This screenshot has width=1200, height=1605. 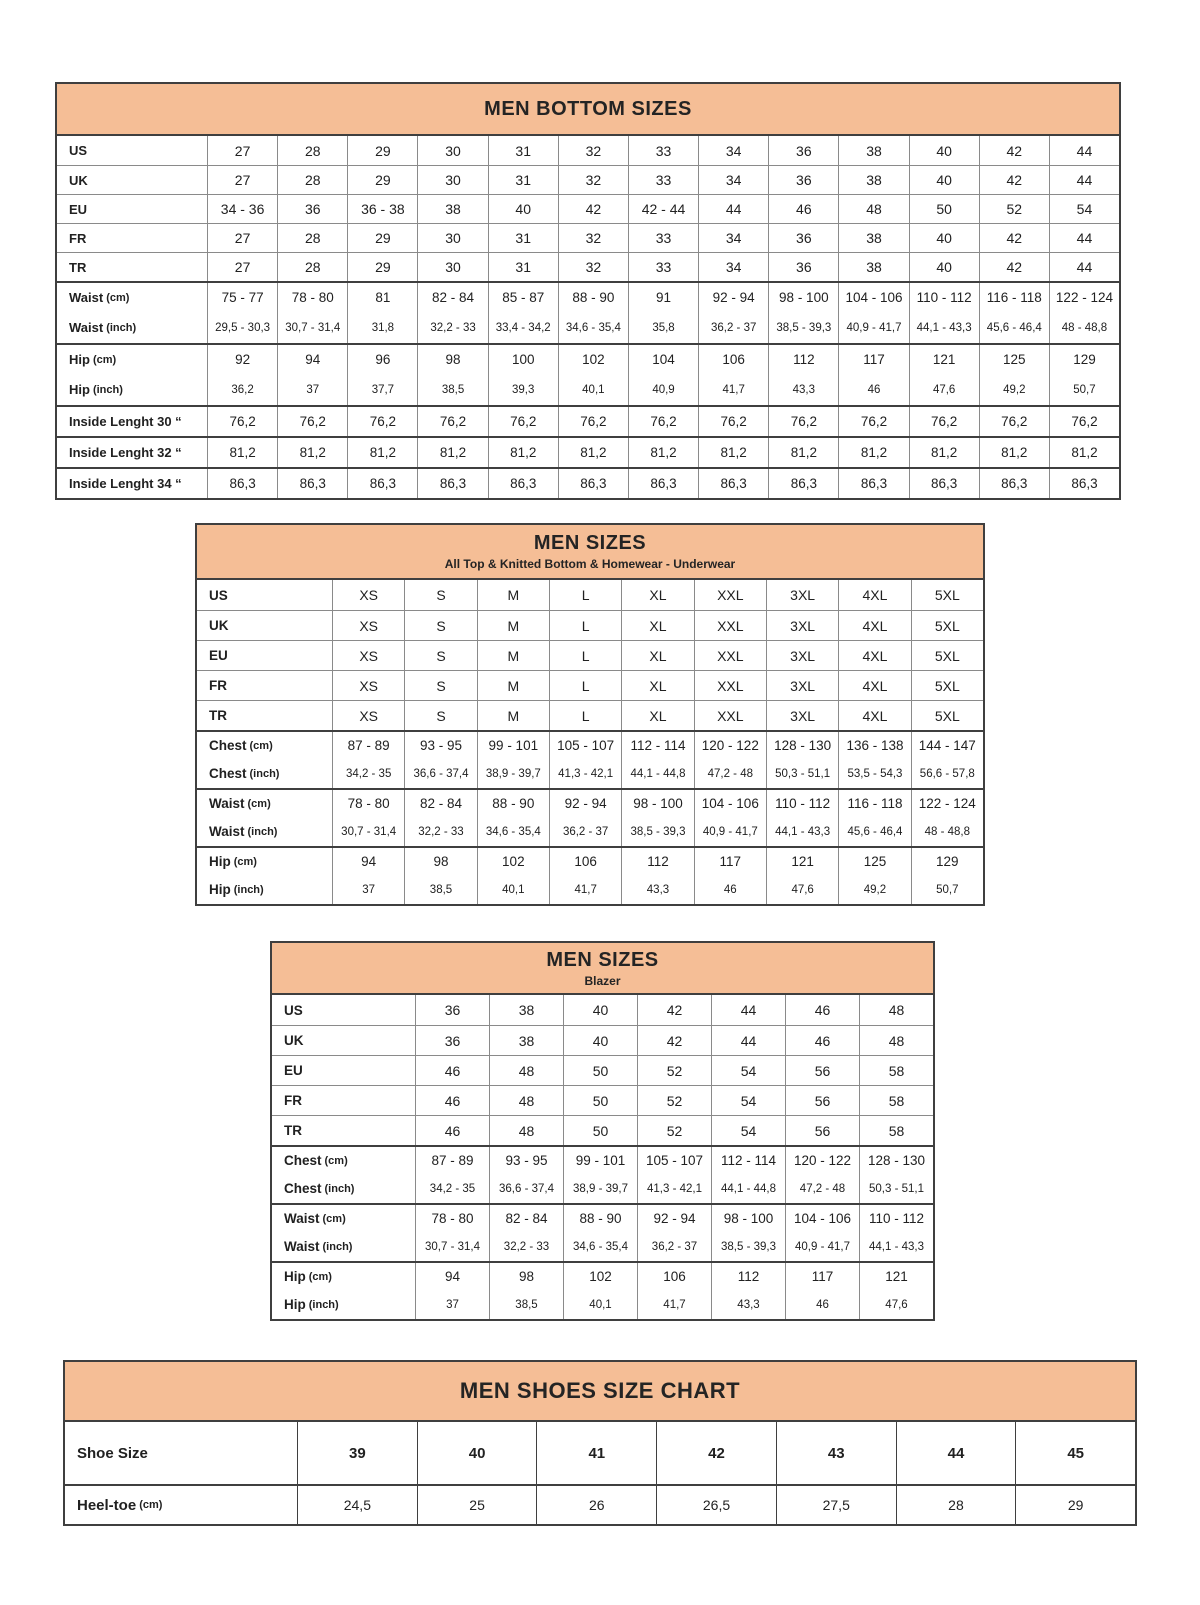 I want to click on cell-value: 31, so click(x=522, y=238).